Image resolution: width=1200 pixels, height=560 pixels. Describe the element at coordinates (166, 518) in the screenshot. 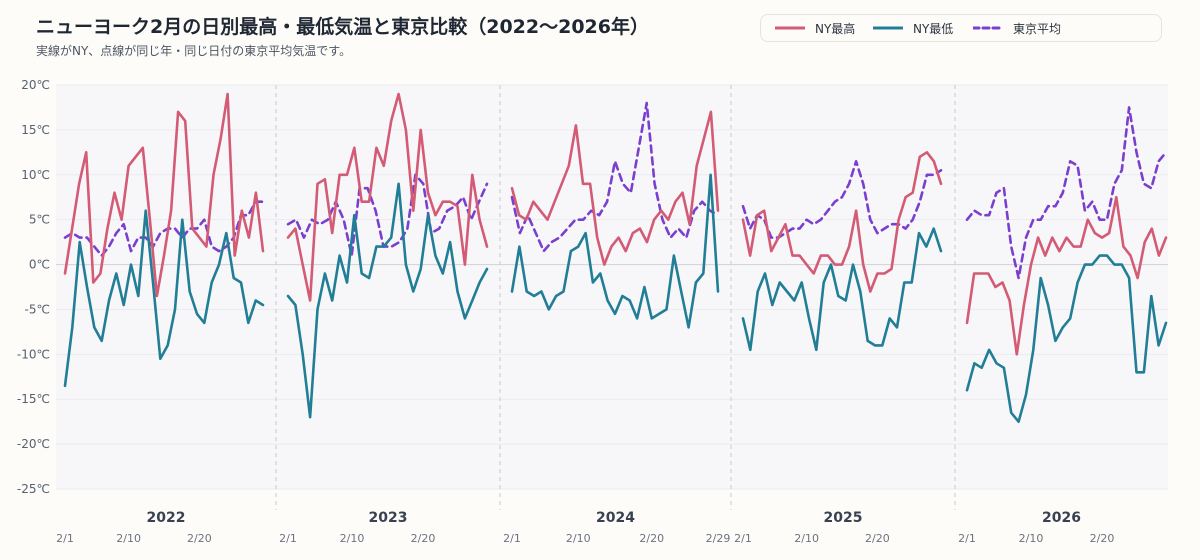

I see `panel-year-label-2022: 2022` at that location.